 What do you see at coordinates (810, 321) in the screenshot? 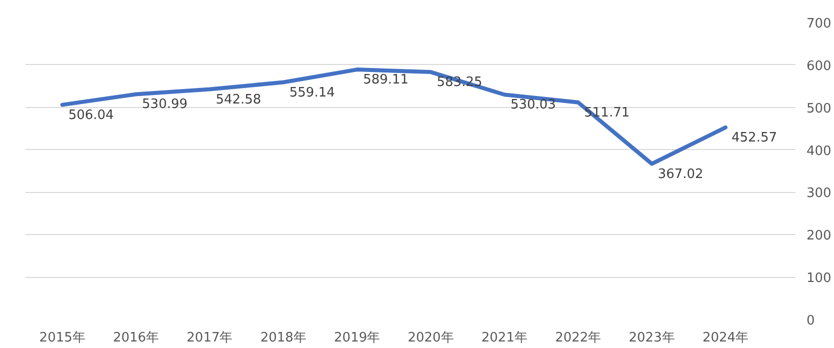
I see `y-tick-label: 0` at bounding box center [810, 321].